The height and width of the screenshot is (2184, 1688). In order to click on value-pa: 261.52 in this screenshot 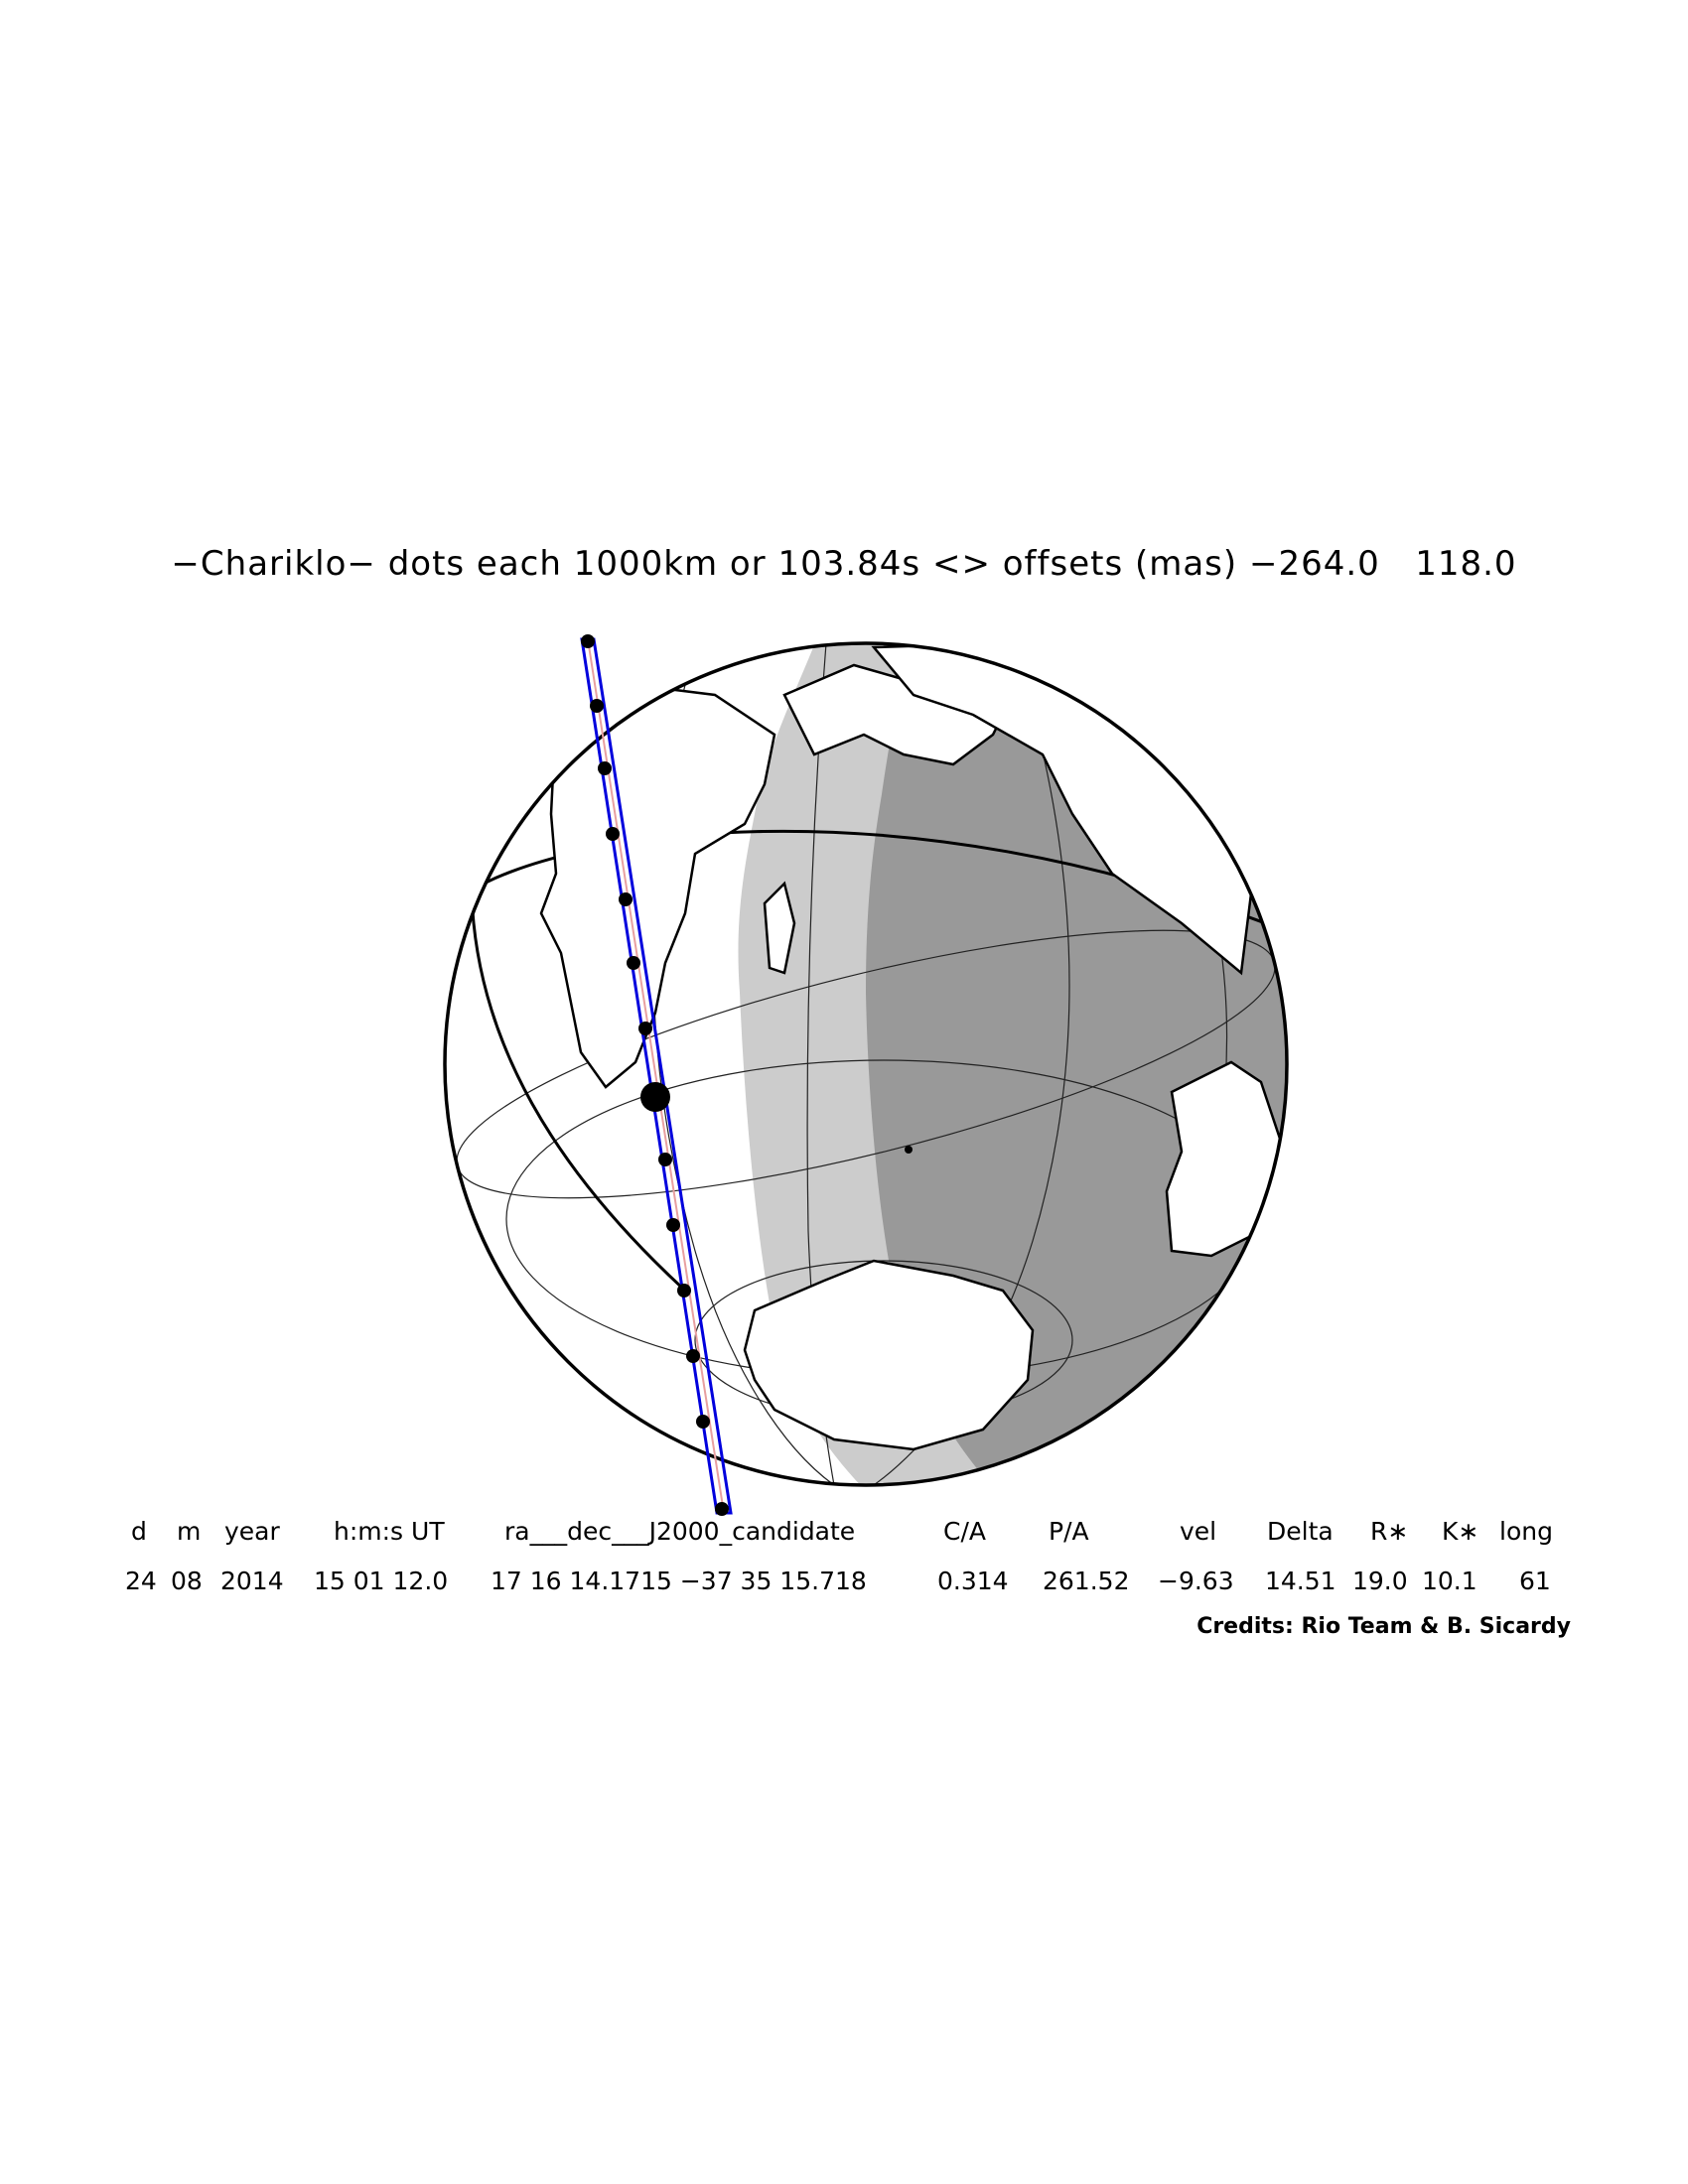, I will do `click(1086, 1581)`.